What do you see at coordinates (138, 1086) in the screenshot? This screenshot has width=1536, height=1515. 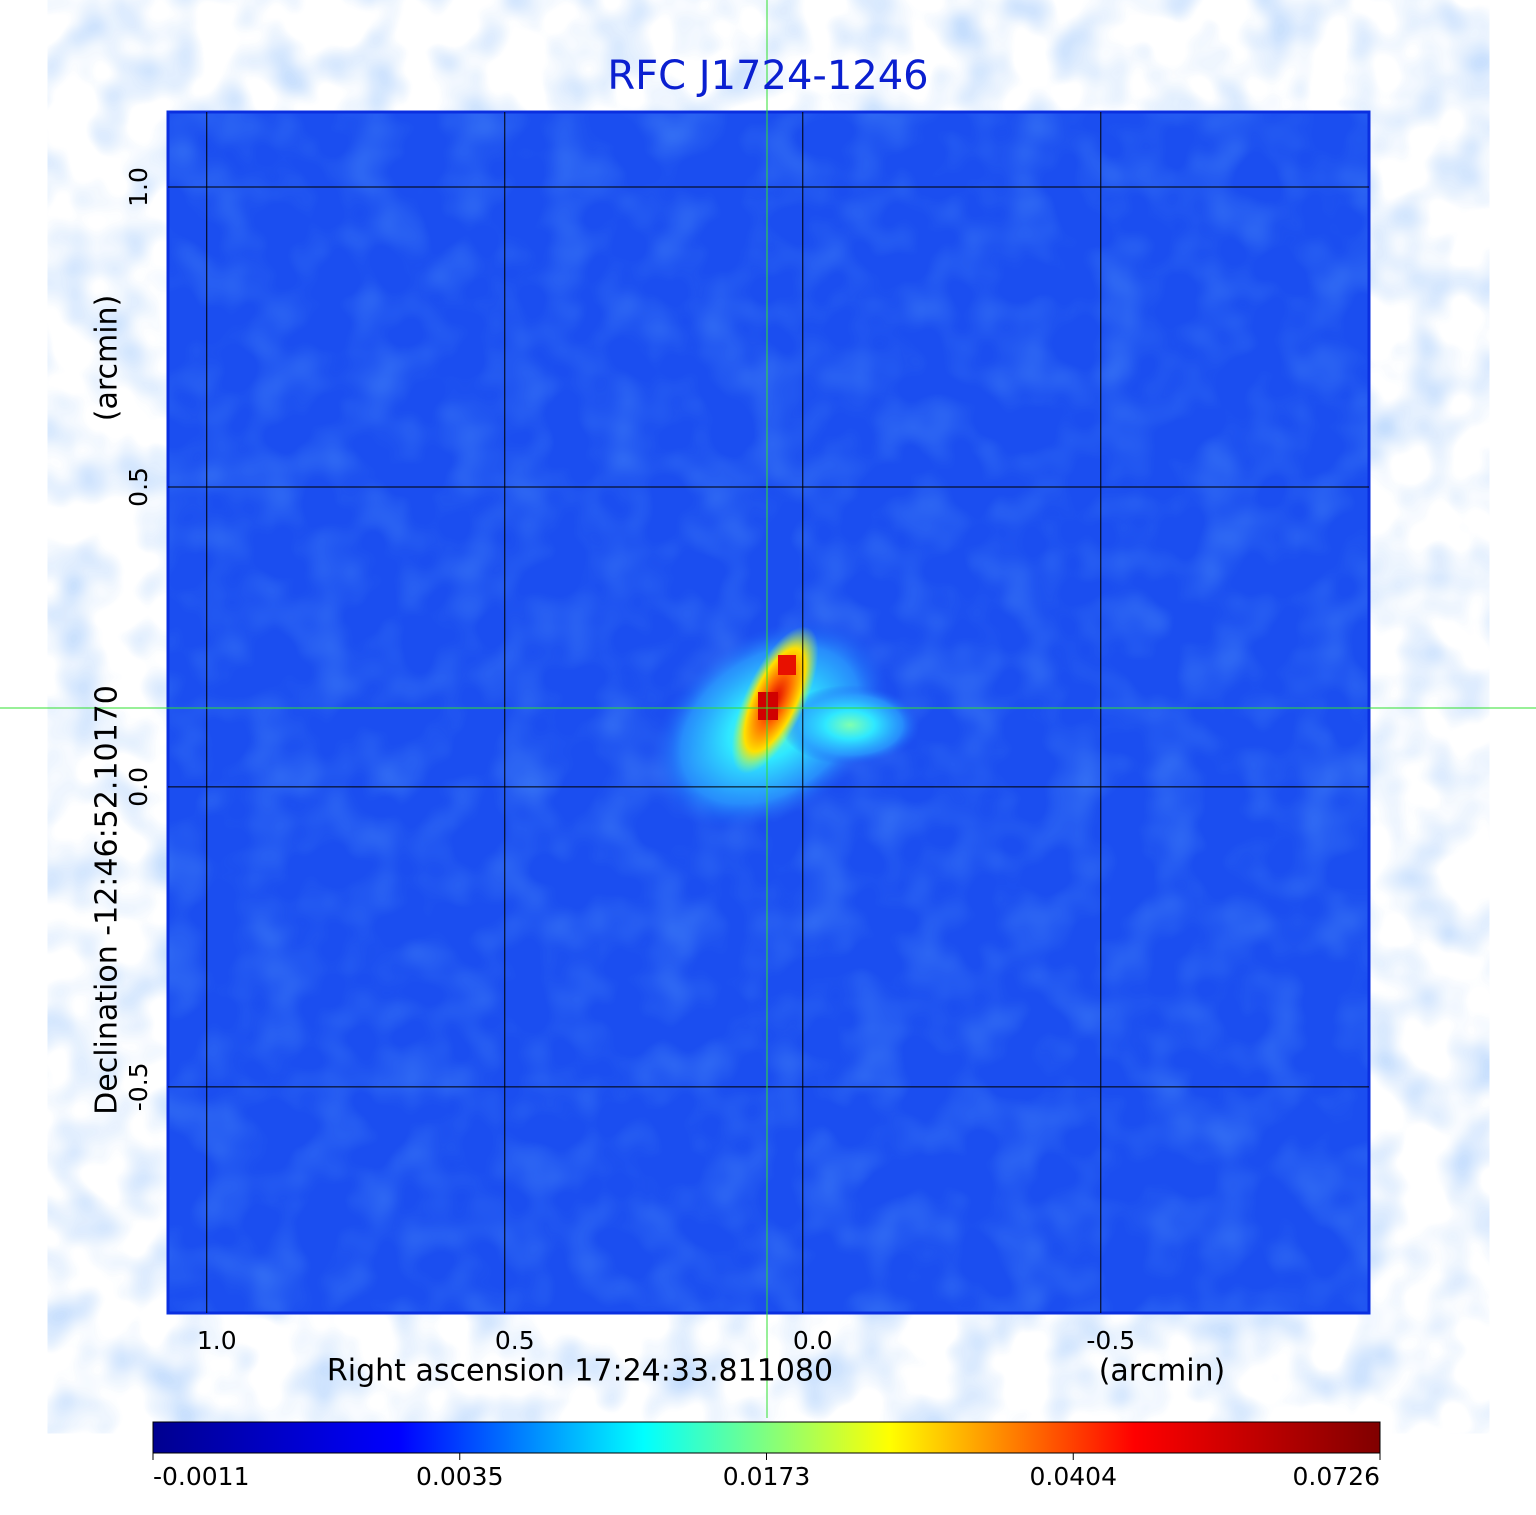 I see `y-tick-label: -0.5` at bounding box center [138, 1086].